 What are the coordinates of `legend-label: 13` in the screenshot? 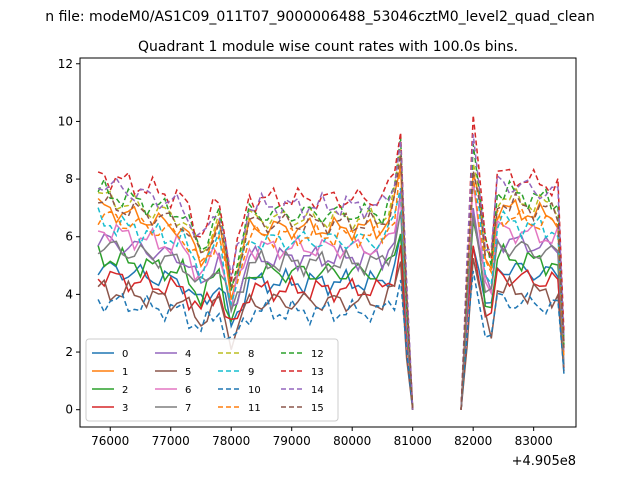 It's located at (317, 372).